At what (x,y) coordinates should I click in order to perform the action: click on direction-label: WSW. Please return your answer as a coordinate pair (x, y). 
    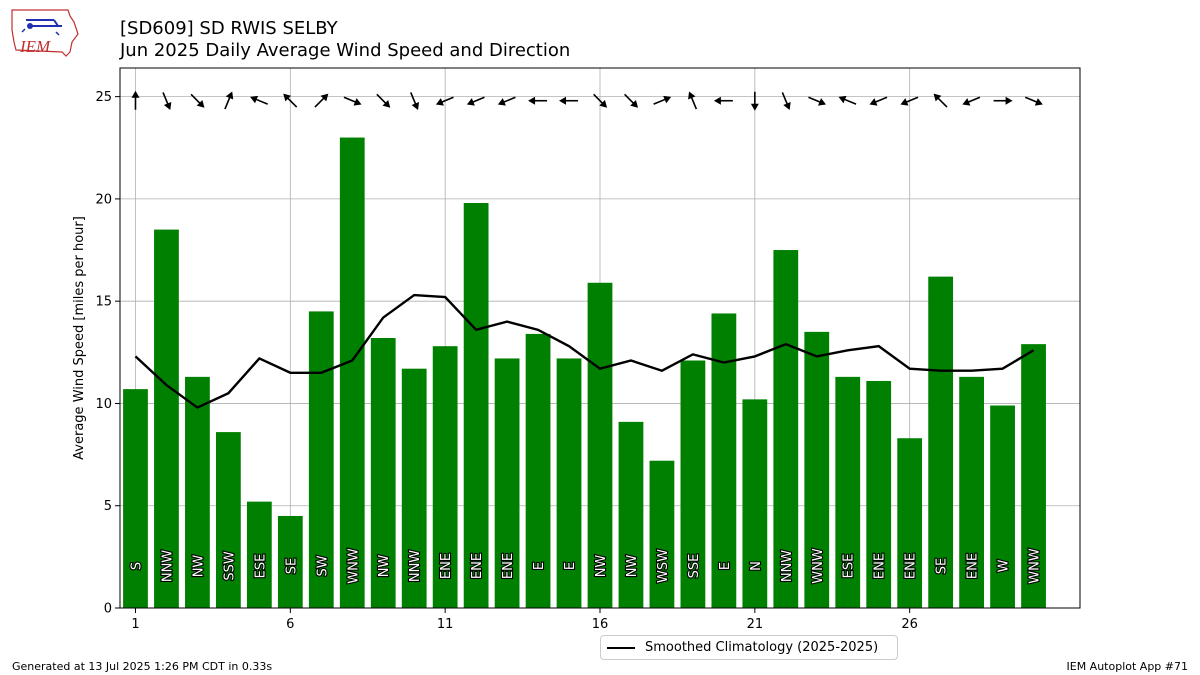
    Looking at the image, I should click on (663, 566).